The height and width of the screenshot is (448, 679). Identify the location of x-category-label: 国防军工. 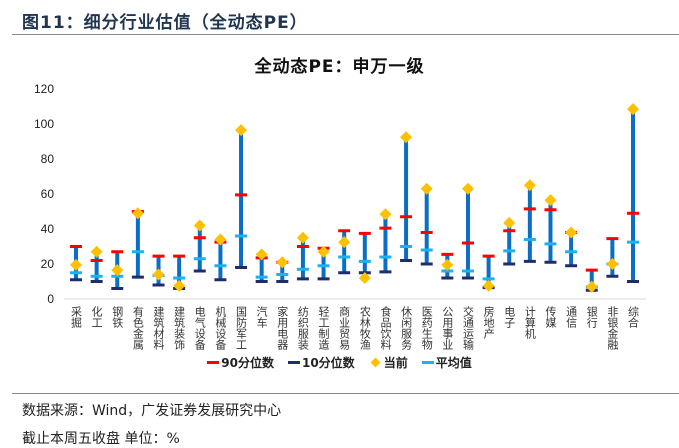
(241, 328).